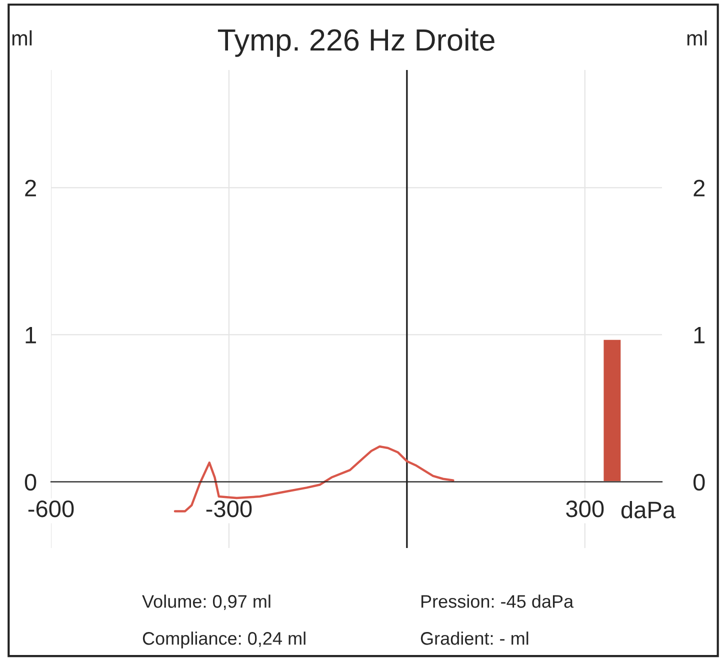  What do you see at coordinates (474, 638) in the screenshot?
I see `text: Gradient: - ml` at bounding box center [474, 638].